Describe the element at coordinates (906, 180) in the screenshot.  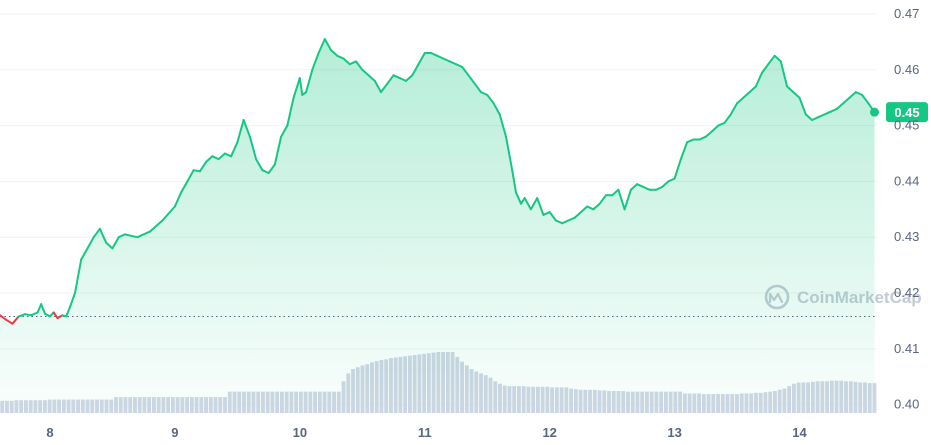
I see `y-tick-label: 0.44` at that location.